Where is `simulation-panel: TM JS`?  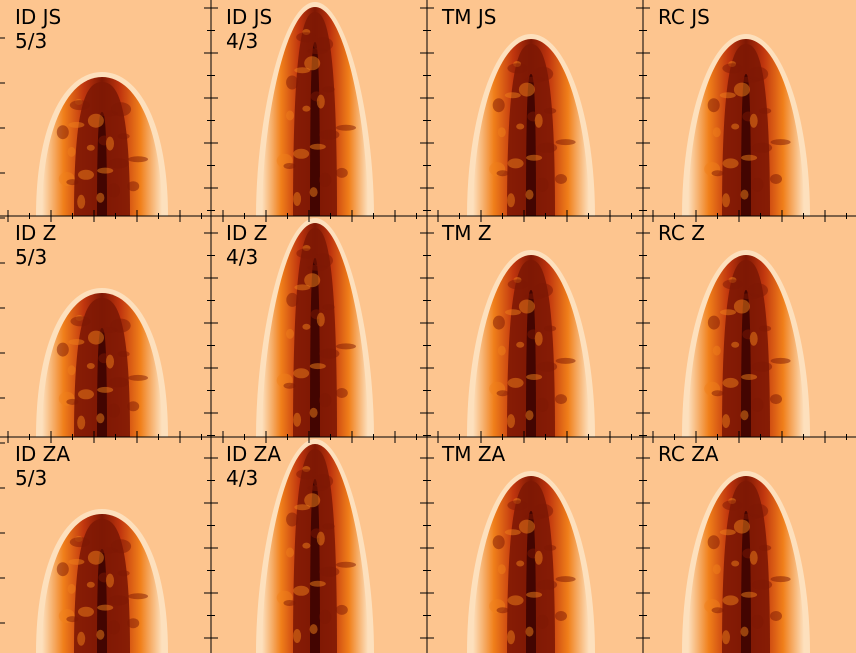 simulation-panel: TM JS is located at coordinates (535, 108).